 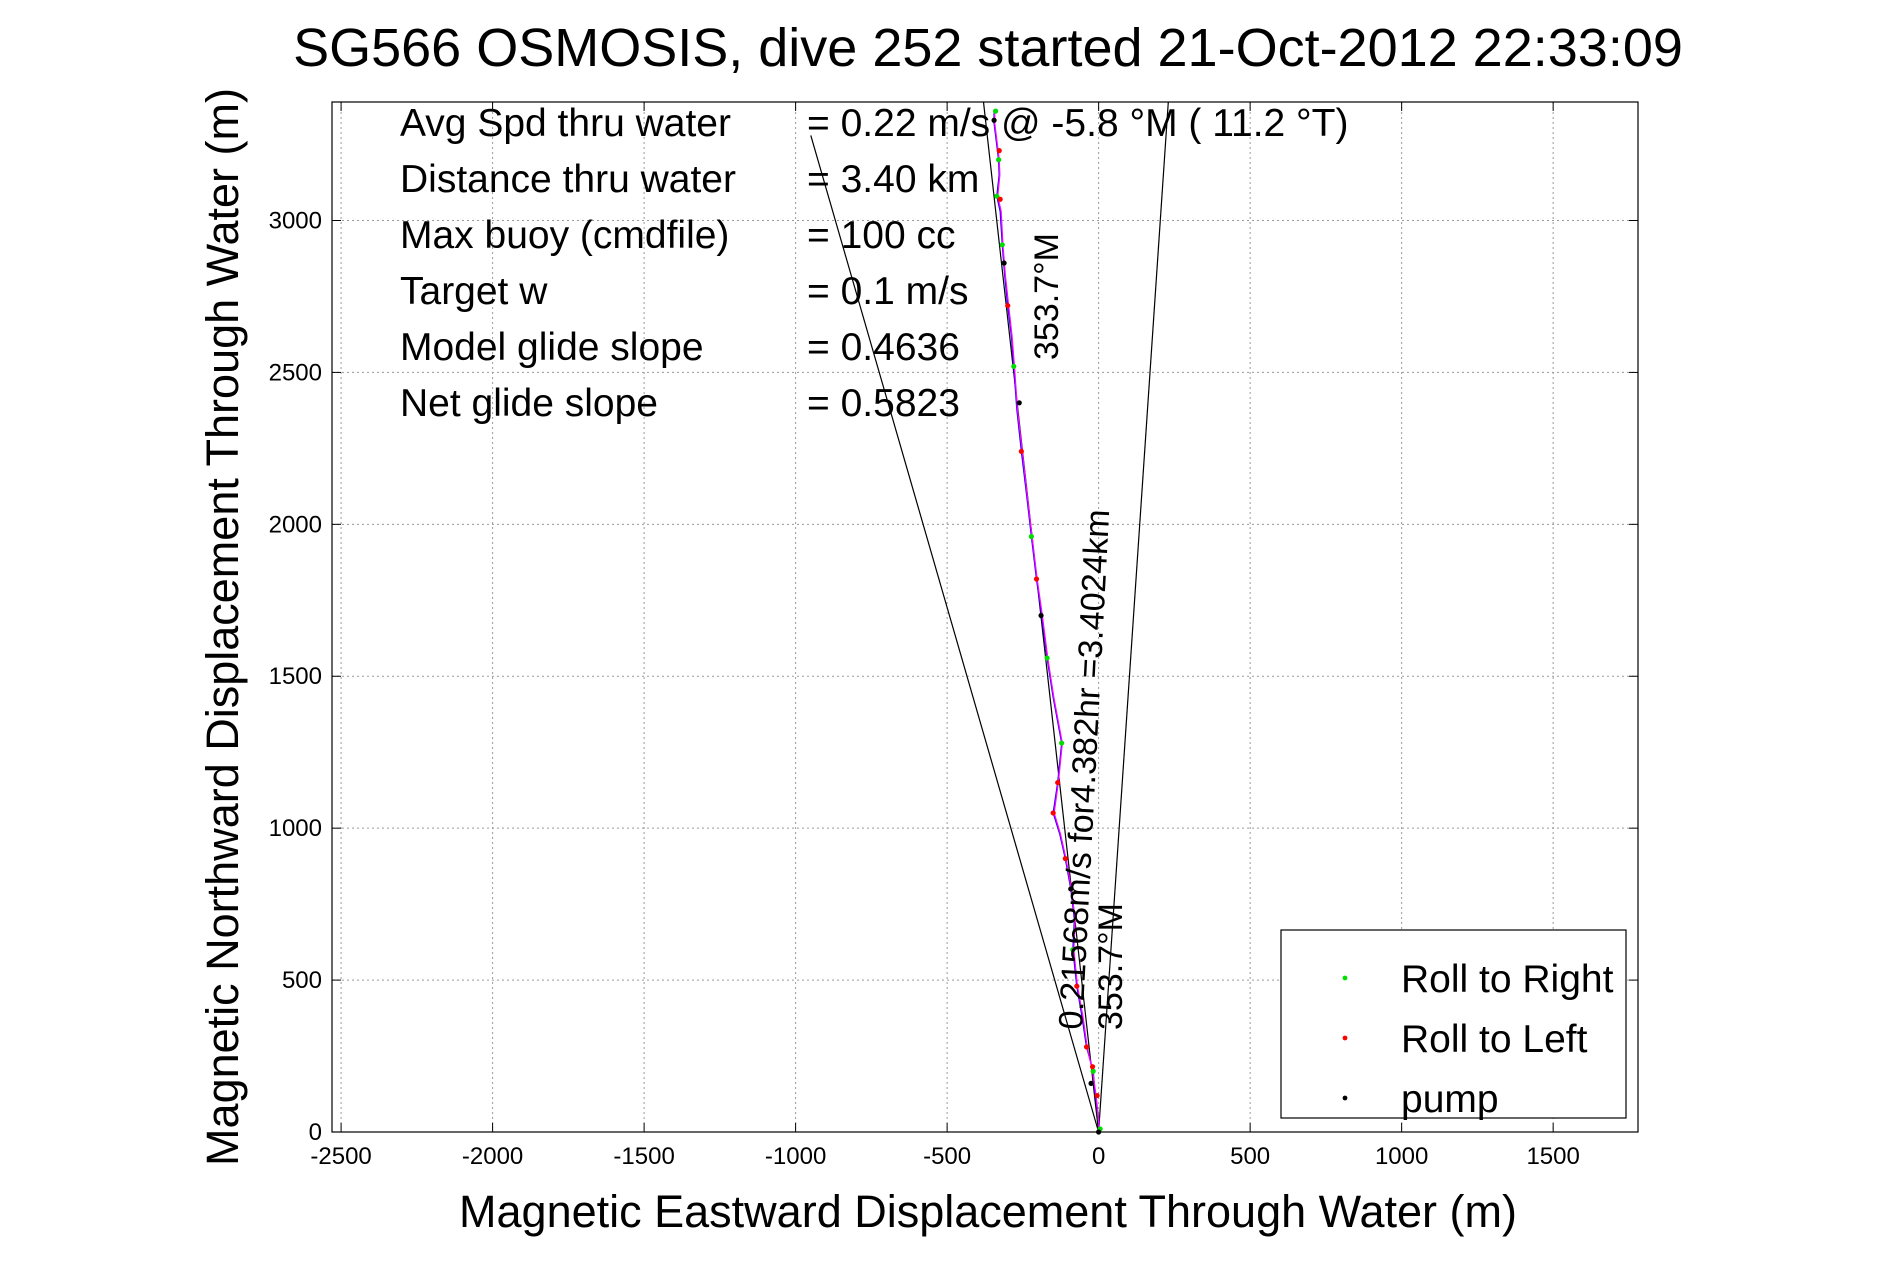 What do you see at coordinates (529, 403) in the screenshot?
I see `stat-label: Net glide slope` at bounding box center [529, 403].